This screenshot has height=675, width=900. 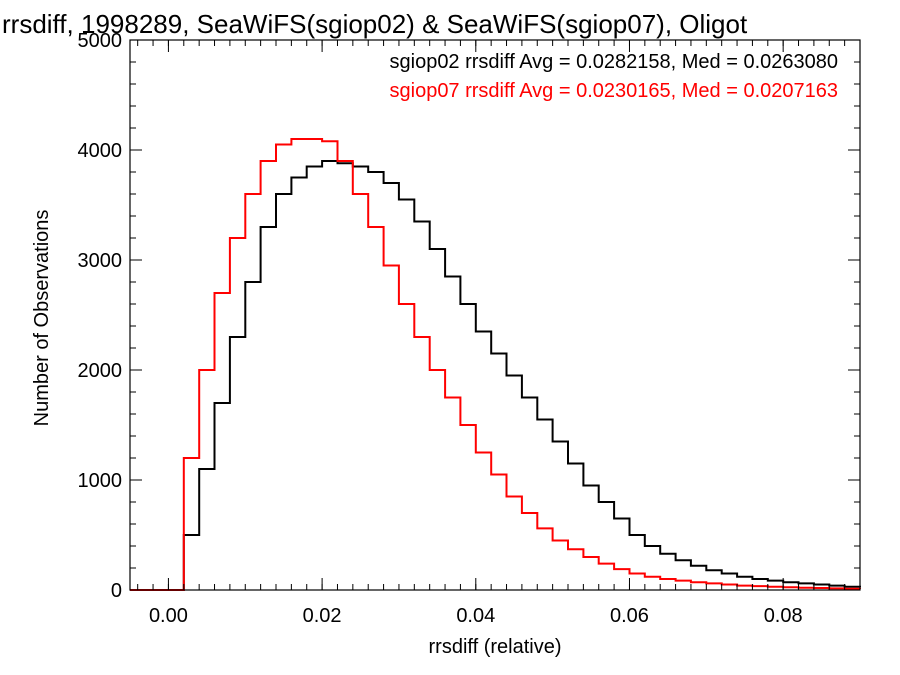 I want to click on y-tick-label: 2000, so click(x=100, y=371).